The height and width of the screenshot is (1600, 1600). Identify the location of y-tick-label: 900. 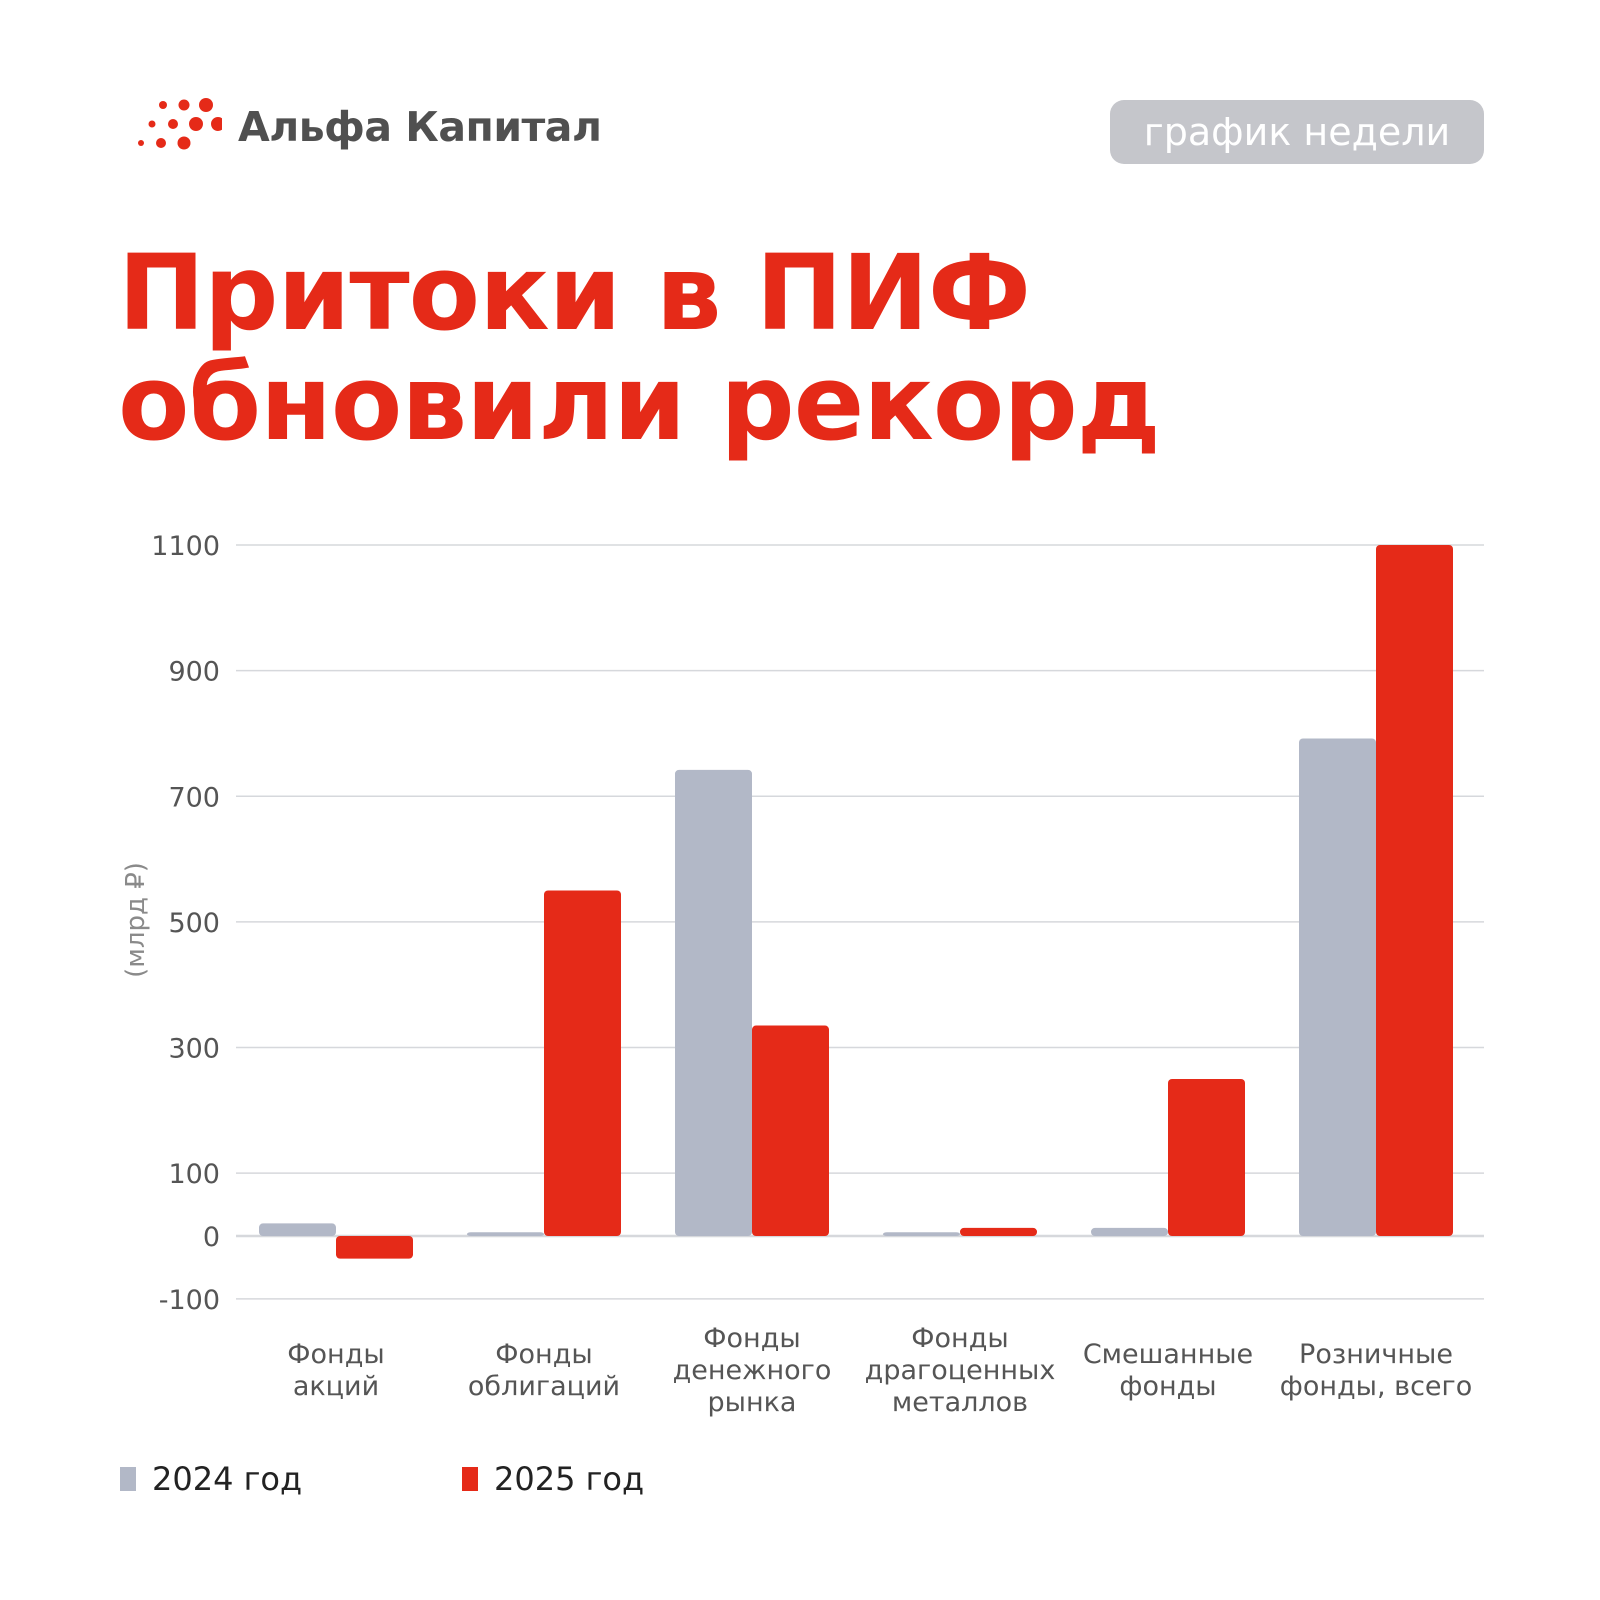
(194, 672).